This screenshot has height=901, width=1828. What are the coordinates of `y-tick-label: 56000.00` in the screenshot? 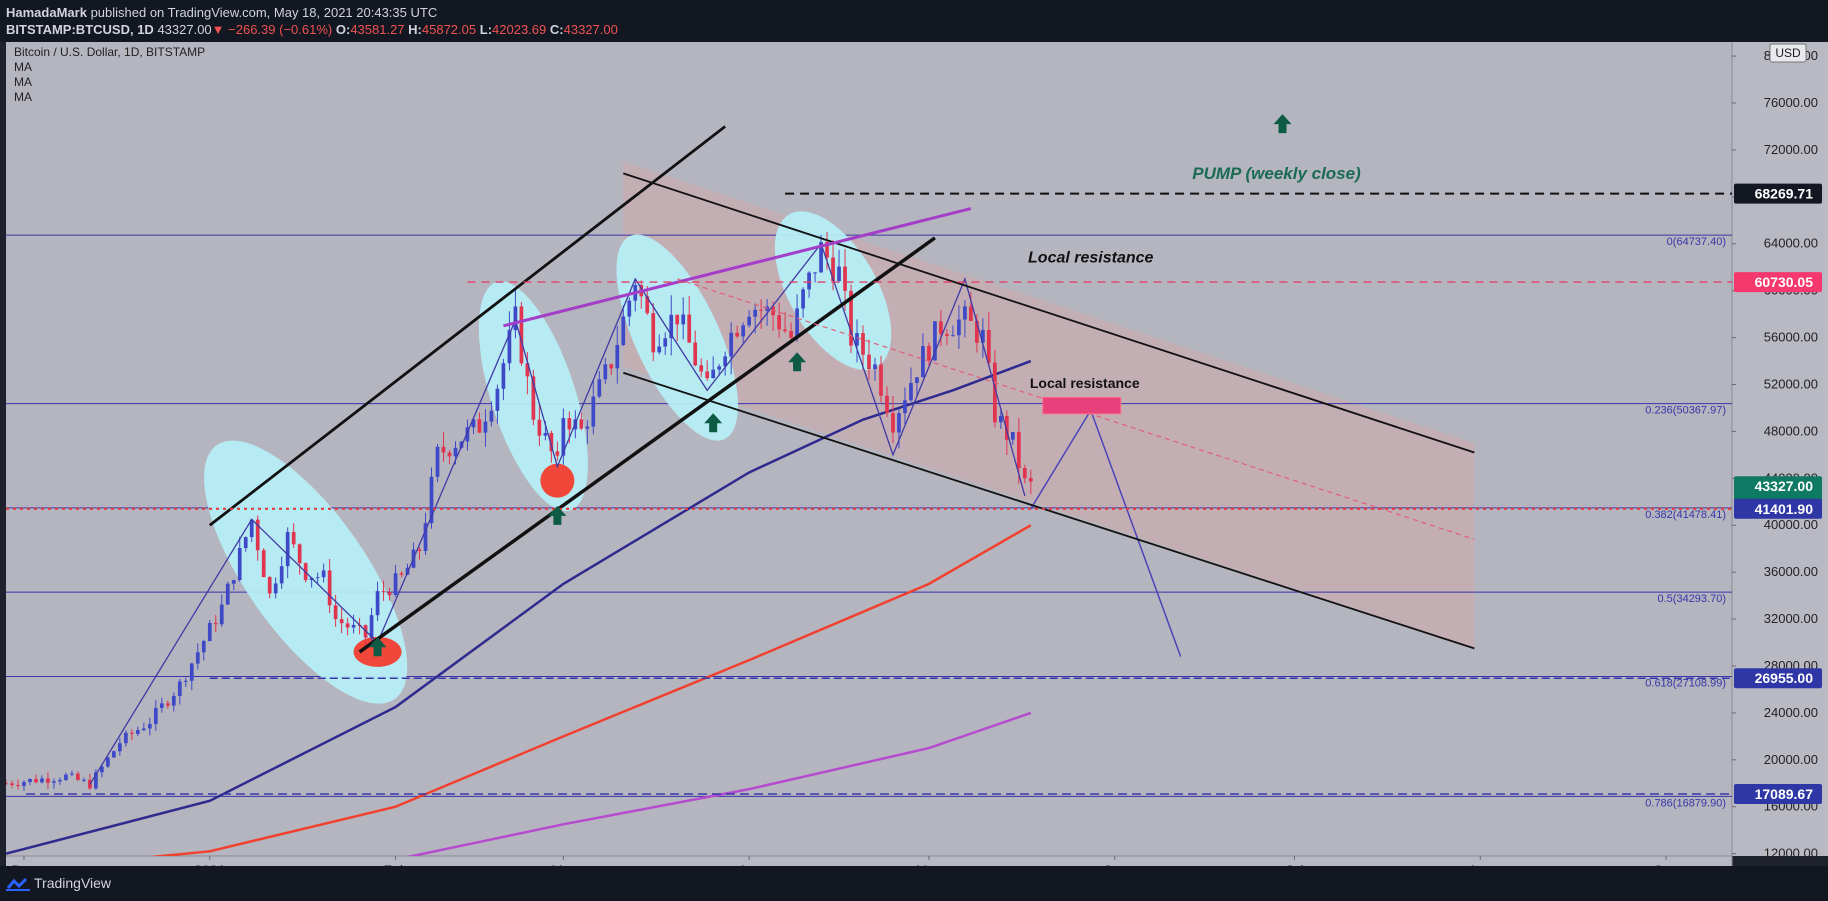 It's located at (1791, 337).